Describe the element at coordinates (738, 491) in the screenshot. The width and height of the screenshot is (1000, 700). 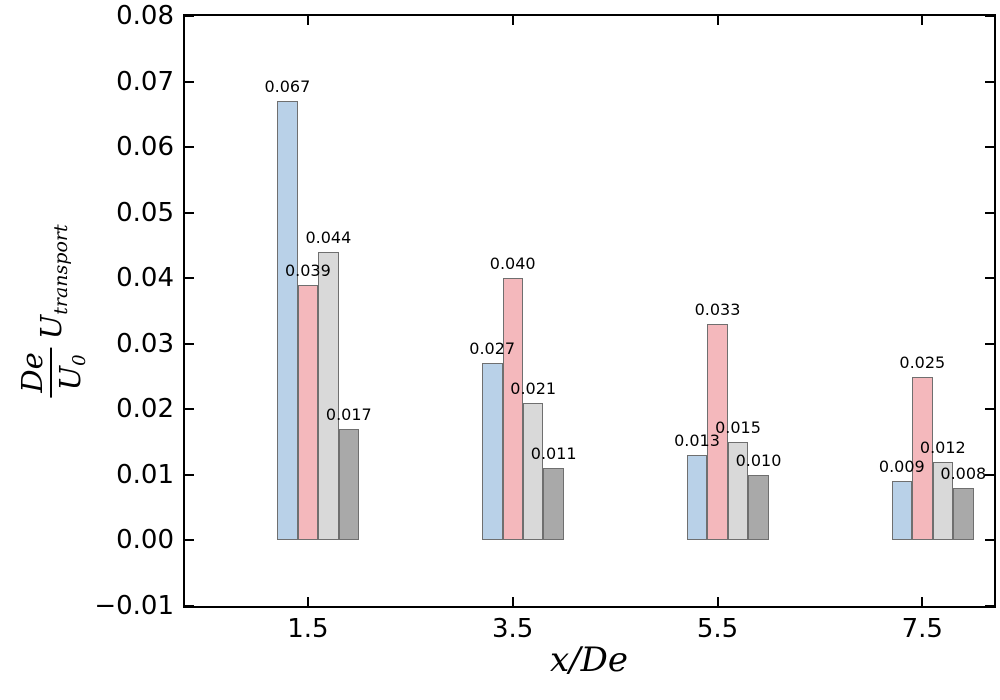
I see `bar-series-light-gray-x5.5` at that location.